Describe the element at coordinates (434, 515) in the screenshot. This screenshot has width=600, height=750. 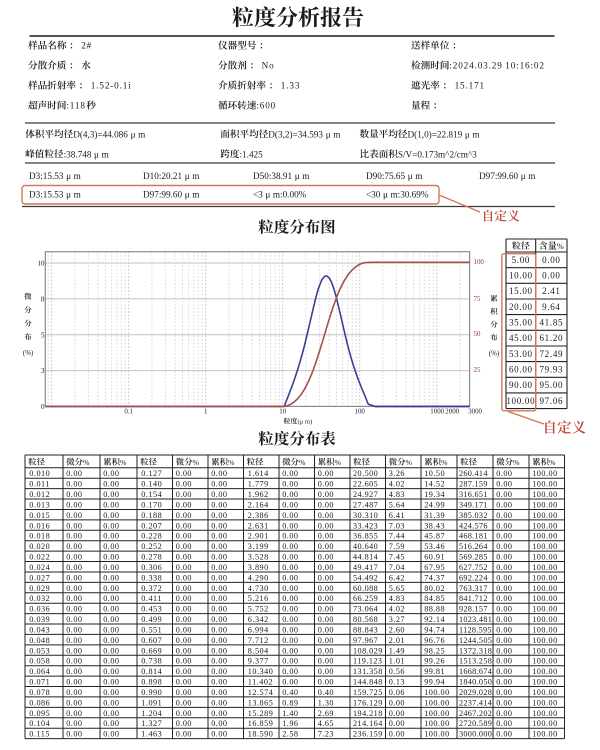
I see `svg-text: 31.39` at that location.